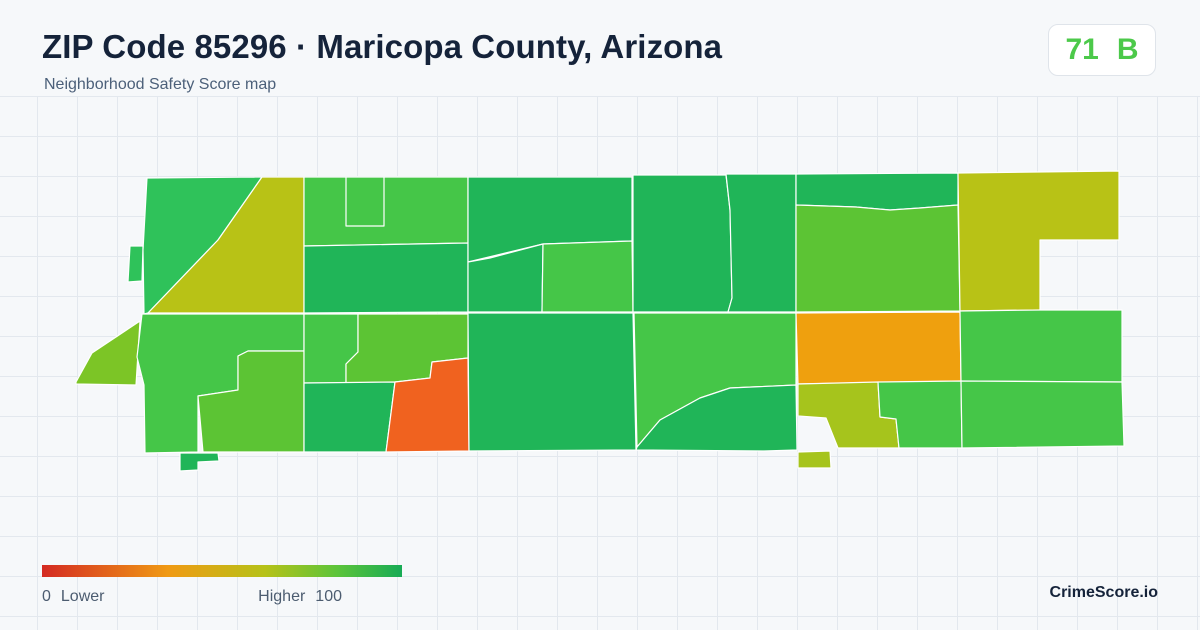 The image size is (1200, 630). What do you see at coordinates (1103, 592) in the screenshot?
I see `brand-logo-text: CrimeScore.io` at bounding box center [1103, 592].